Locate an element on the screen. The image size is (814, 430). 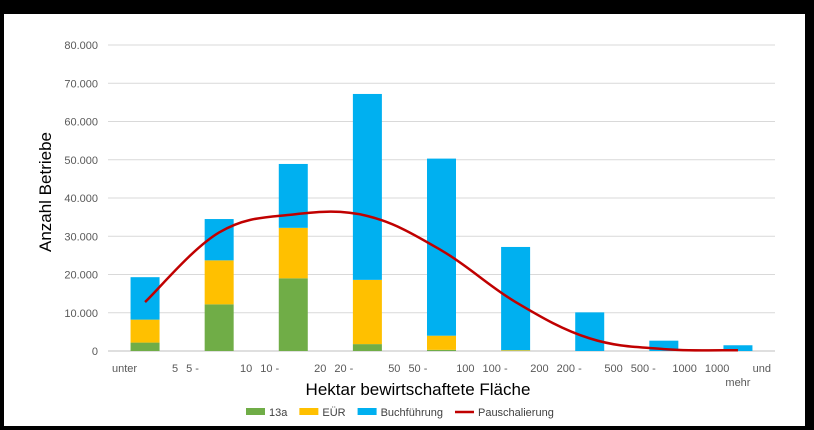
x-tick-label: 500 is located at coordinates (613, 369).